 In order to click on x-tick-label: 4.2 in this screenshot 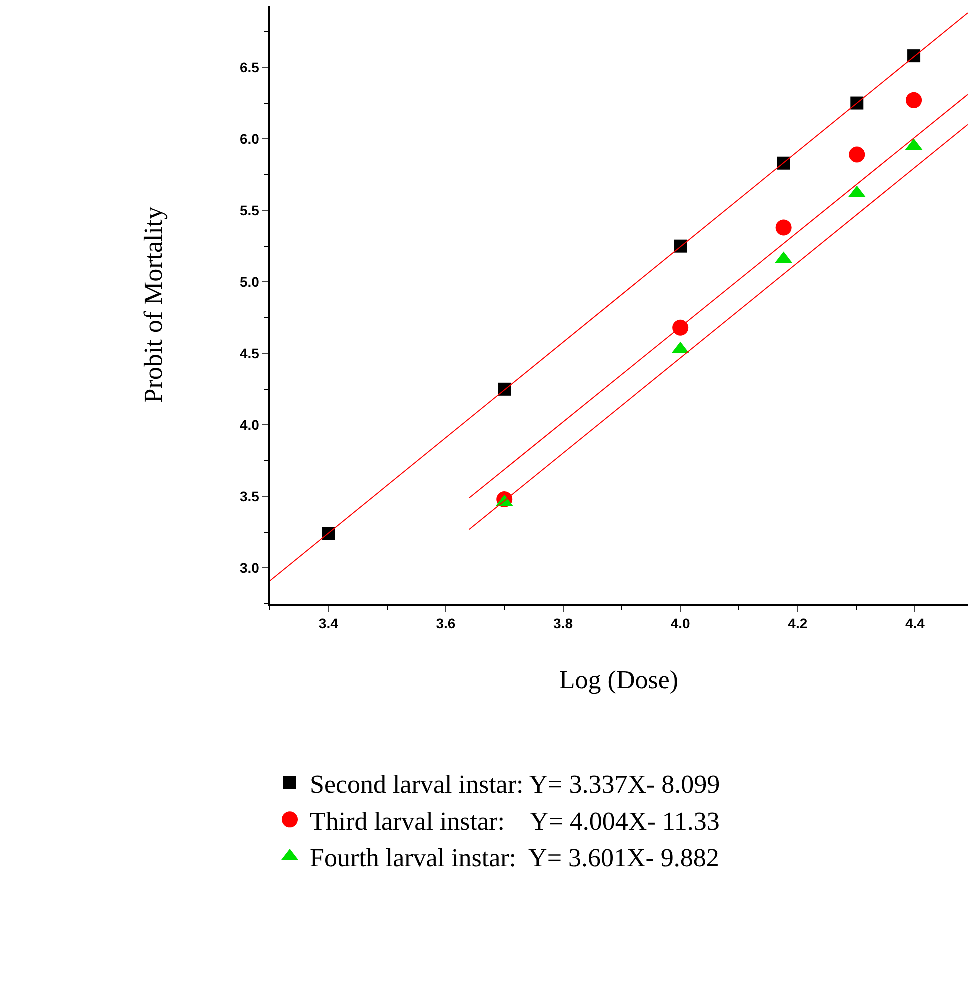, I will do `click(798, 624)`.